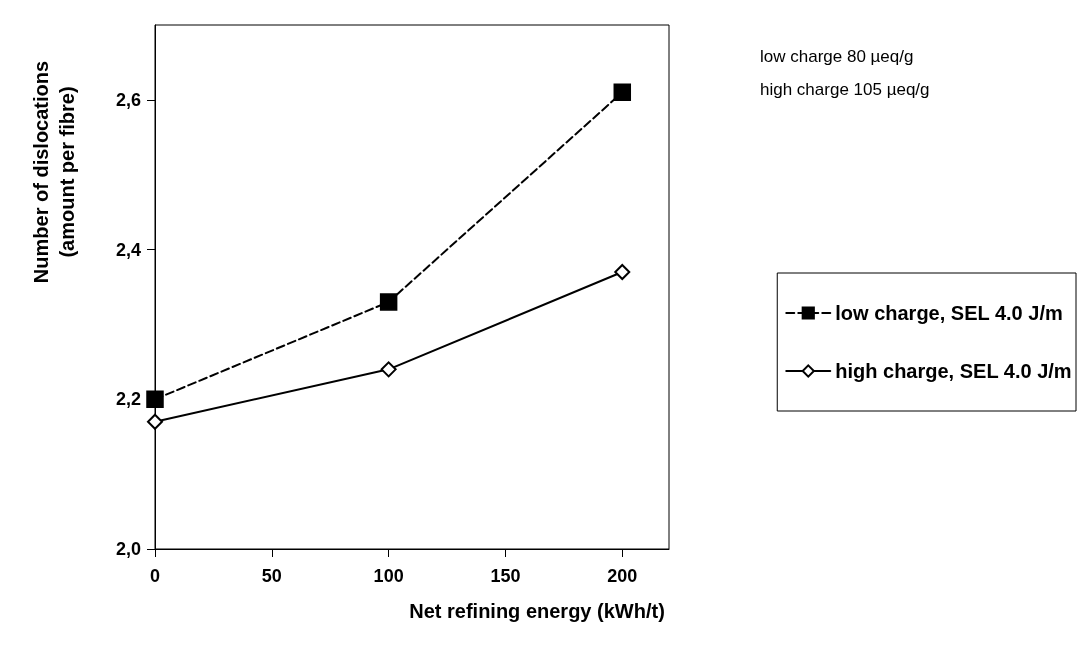 The height and width of the screenshot is (650, 1086). Describe the element at coordinates (953, 371) in the screenshot. I see `legend-label: high charge, SEL 4.0 J/m` at that location.